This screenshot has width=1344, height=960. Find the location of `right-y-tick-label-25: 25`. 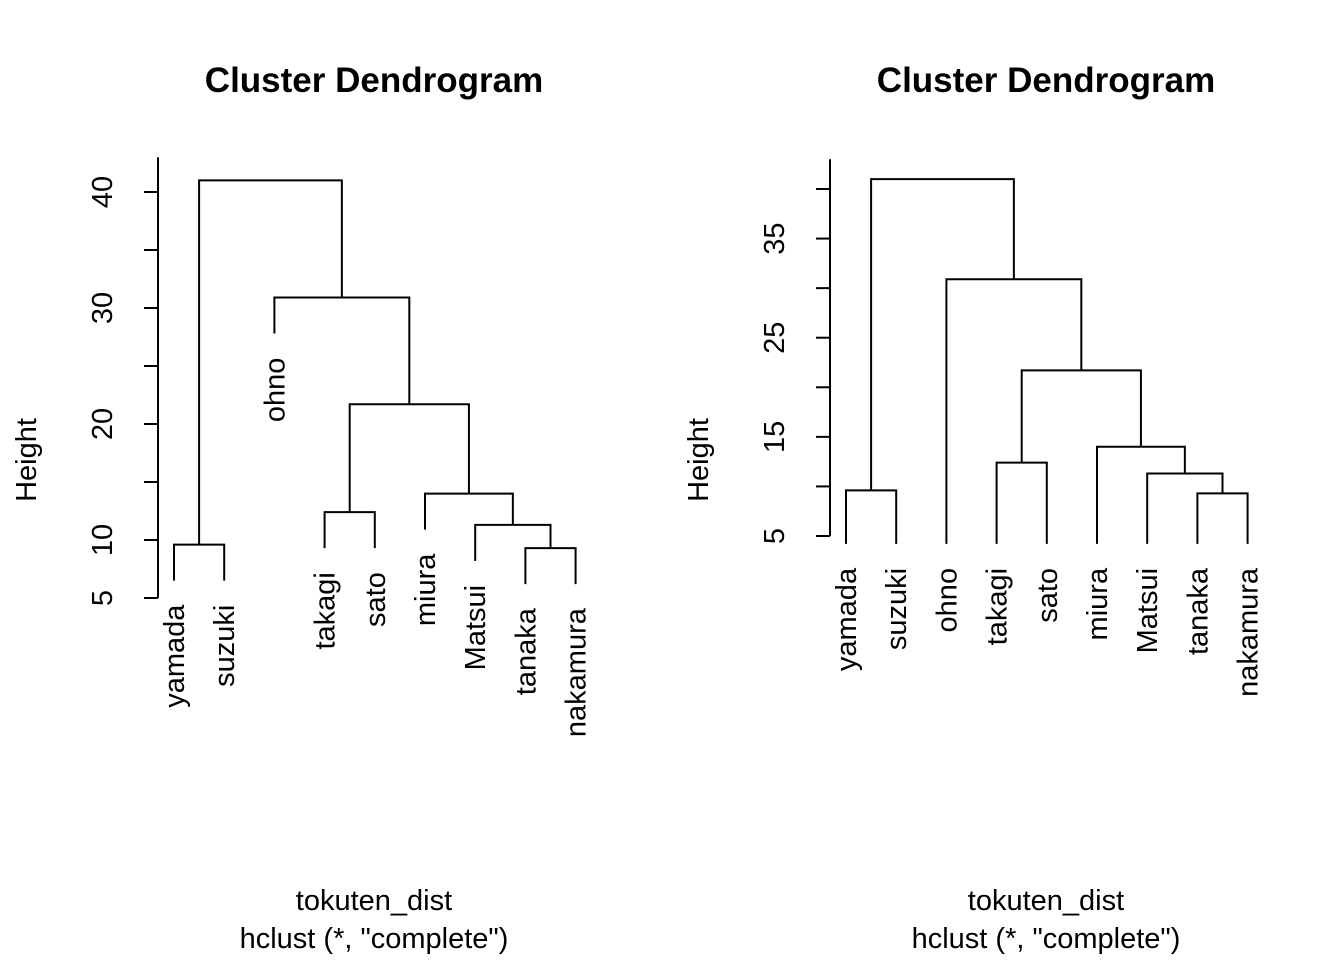

right-y-tick-label-25: 25 is located at coordinates (775, 338).